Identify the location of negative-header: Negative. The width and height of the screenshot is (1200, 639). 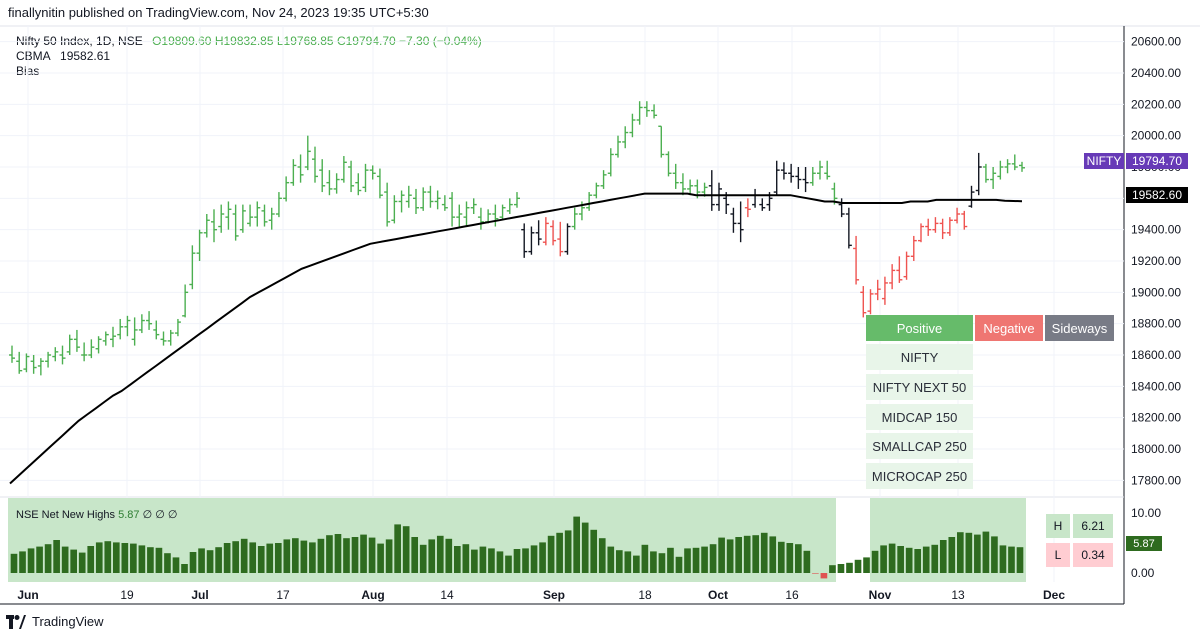
(1009, 328).